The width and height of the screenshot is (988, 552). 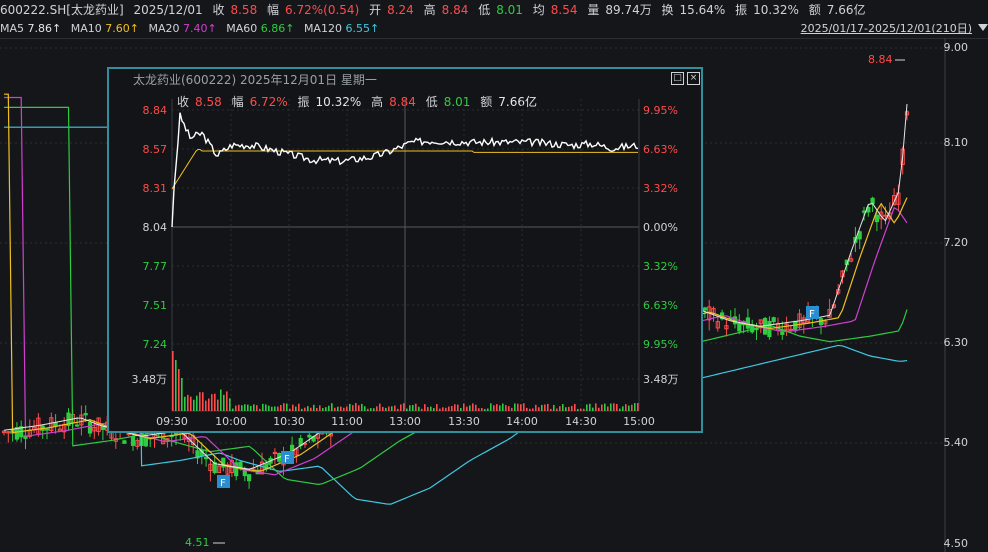 What do you see at coordinates (593, 10) in the screenshot?
I see `volume-label: 量` at bounding box center [593, 10].